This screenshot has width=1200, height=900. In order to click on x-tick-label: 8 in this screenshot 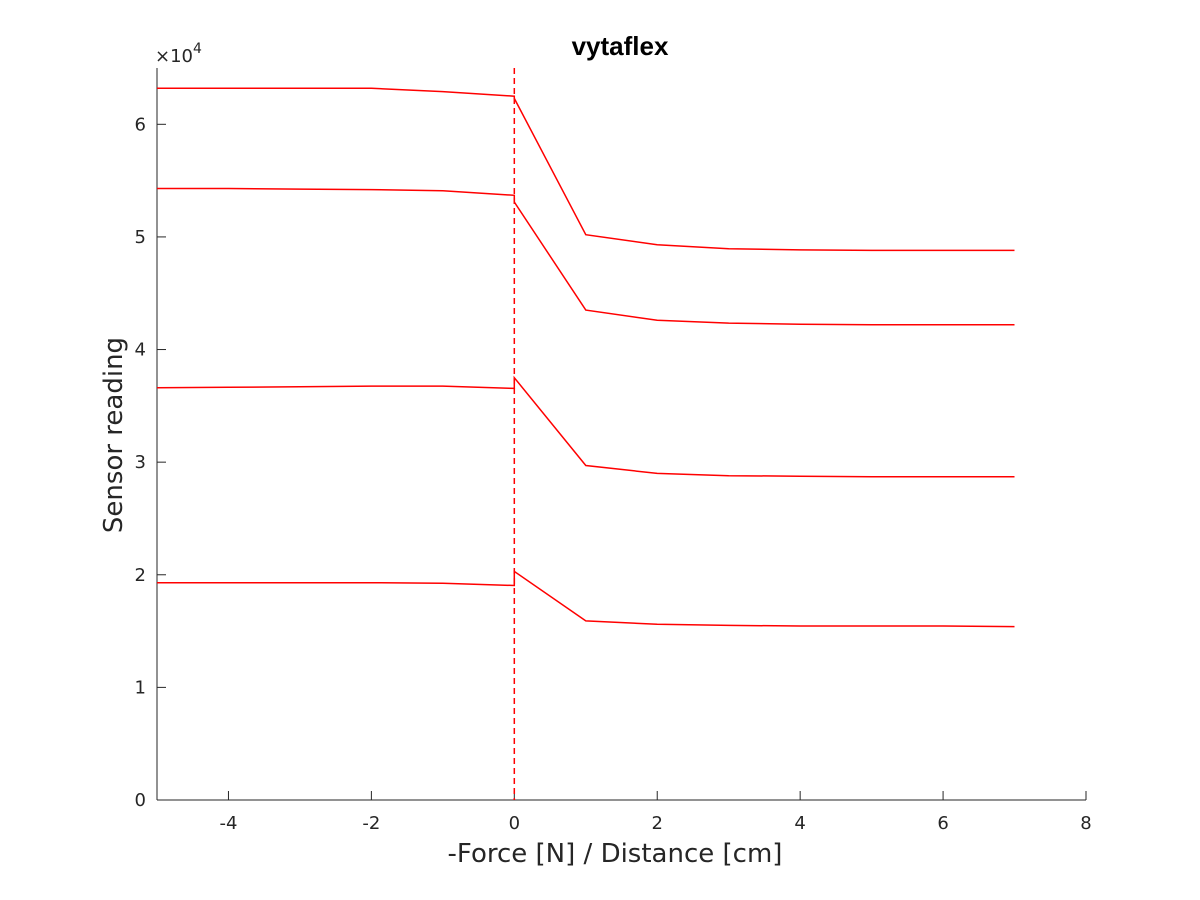, I will do `click(1085, 823)`.